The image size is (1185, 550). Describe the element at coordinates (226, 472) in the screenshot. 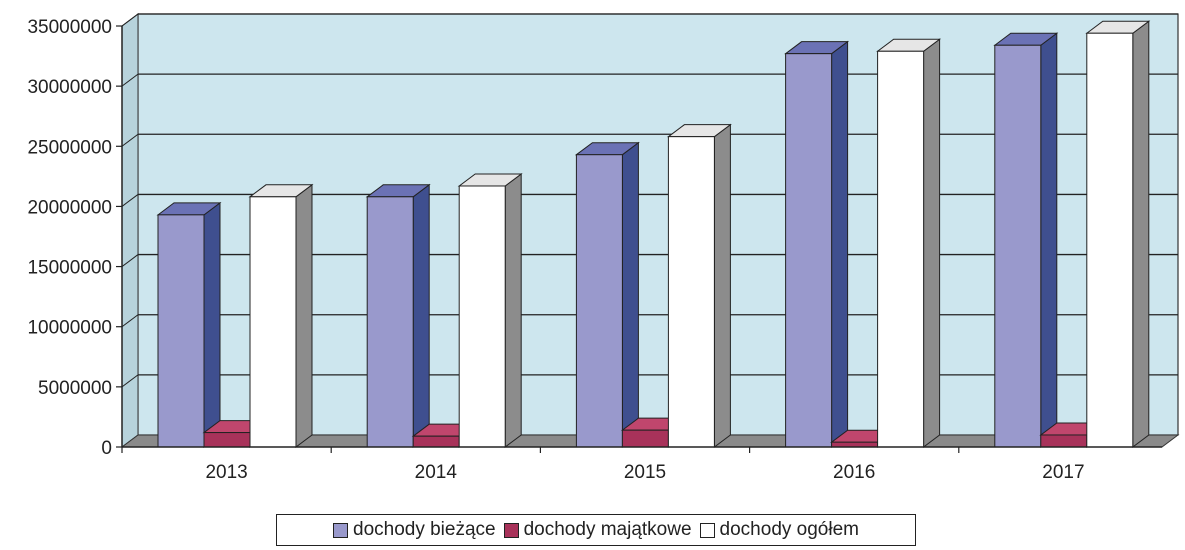

I see `x-tick-label: 2013` at that location.